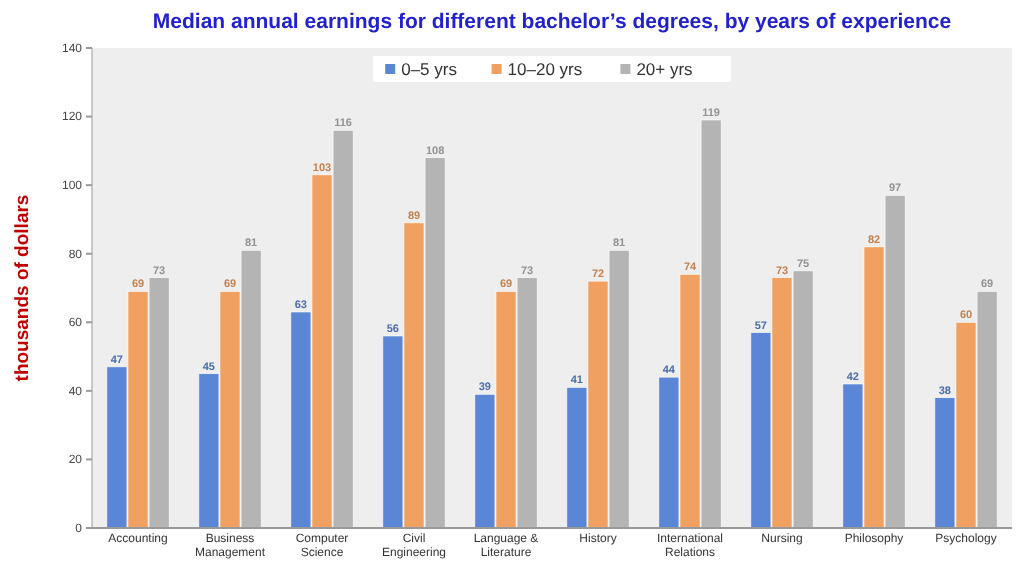  What do you see at coordinates (664, 68) in the screenshot?
I see `legend-label: 20+ yrs` at bounding box center [664, 68].